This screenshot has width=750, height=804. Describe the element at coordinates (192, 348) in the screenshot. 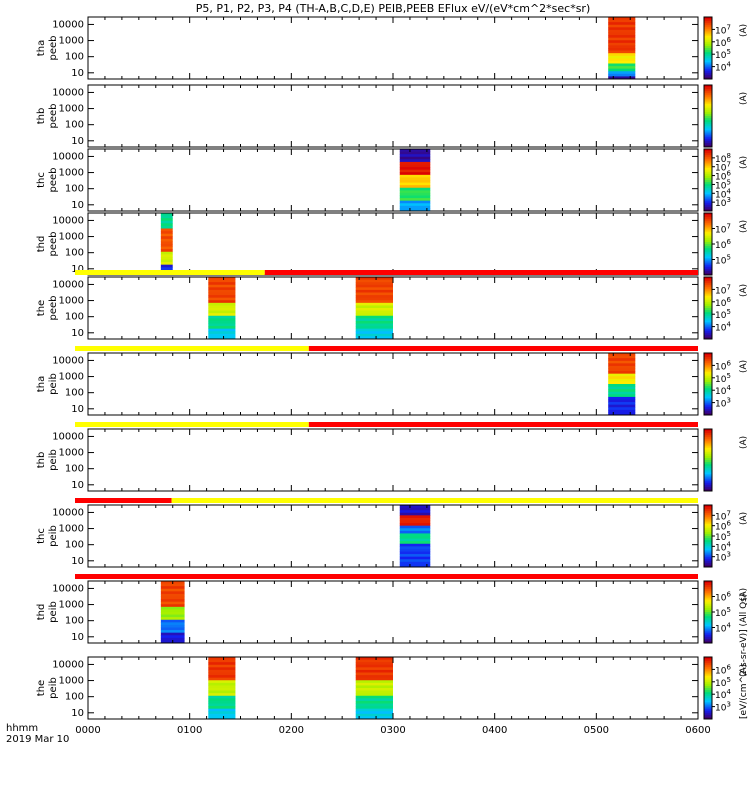

I see `mode-bar-segment` at that location.